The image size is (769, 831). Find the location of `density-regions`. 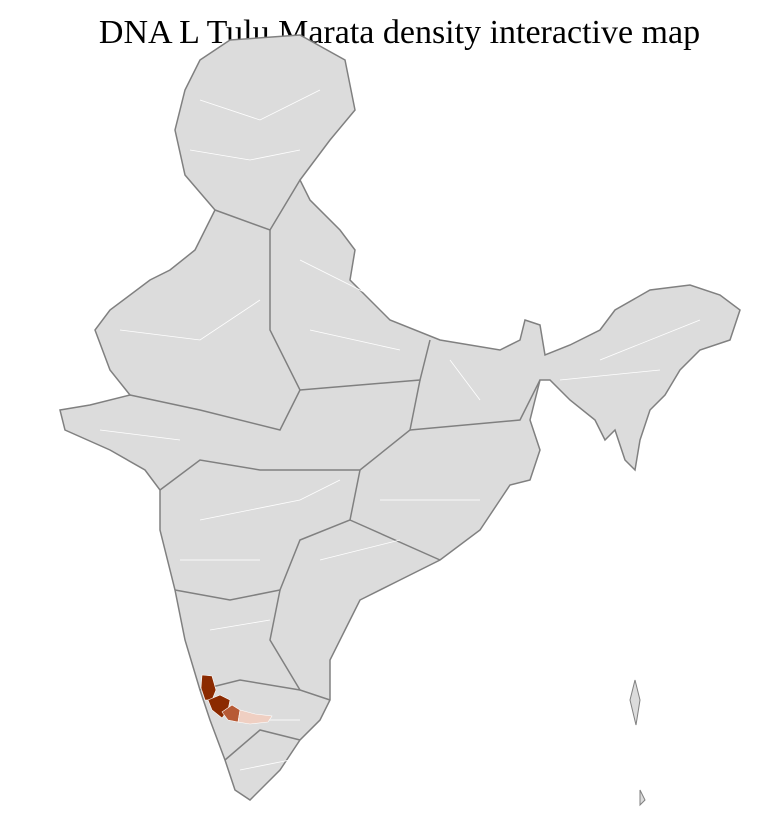

density-regions is located at coordinates (236, 699).